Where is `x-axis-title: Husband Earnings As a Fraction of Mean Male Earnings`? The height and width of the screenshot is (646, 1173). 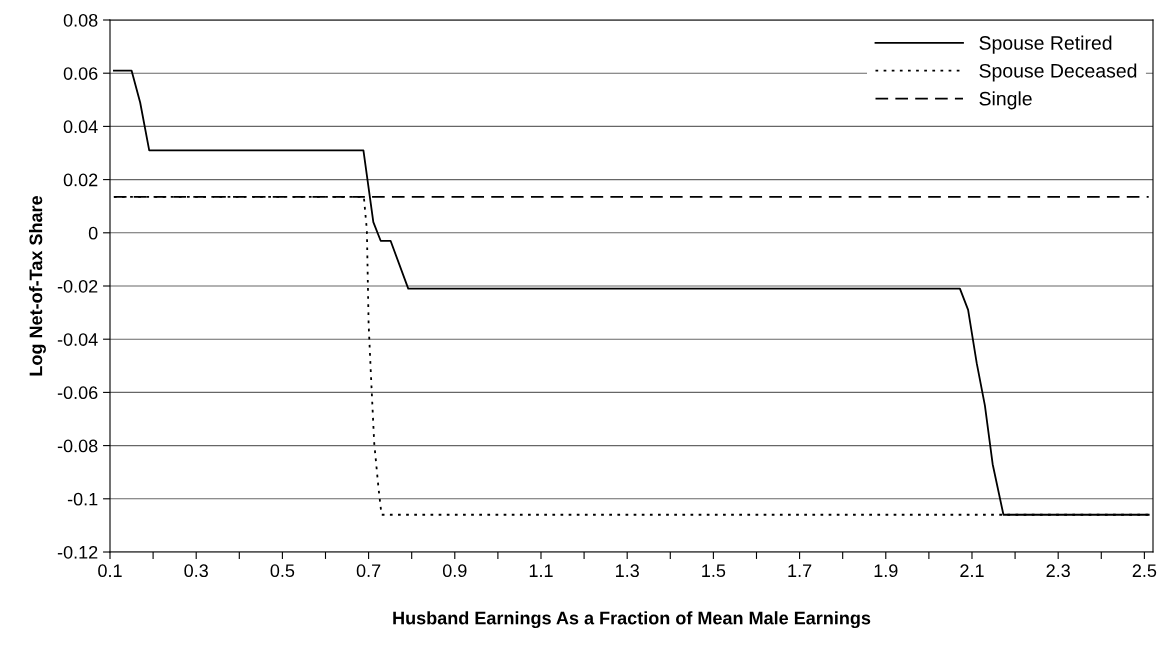 x-axis-title: Husband Earnings As a Fraction of Mean Male Earnings is located at coordinates (632, 620).